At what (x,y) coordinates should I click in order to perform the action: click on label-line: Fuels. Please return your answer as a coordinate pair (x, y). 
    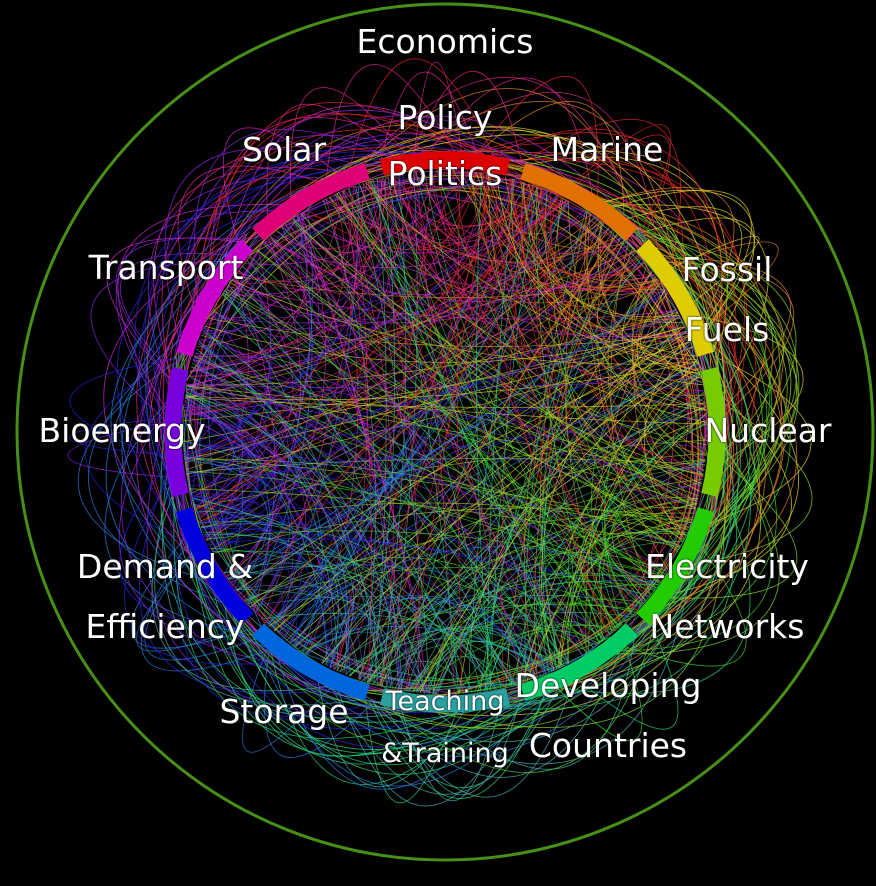
    Looking at the image, I should click on (727, 329).